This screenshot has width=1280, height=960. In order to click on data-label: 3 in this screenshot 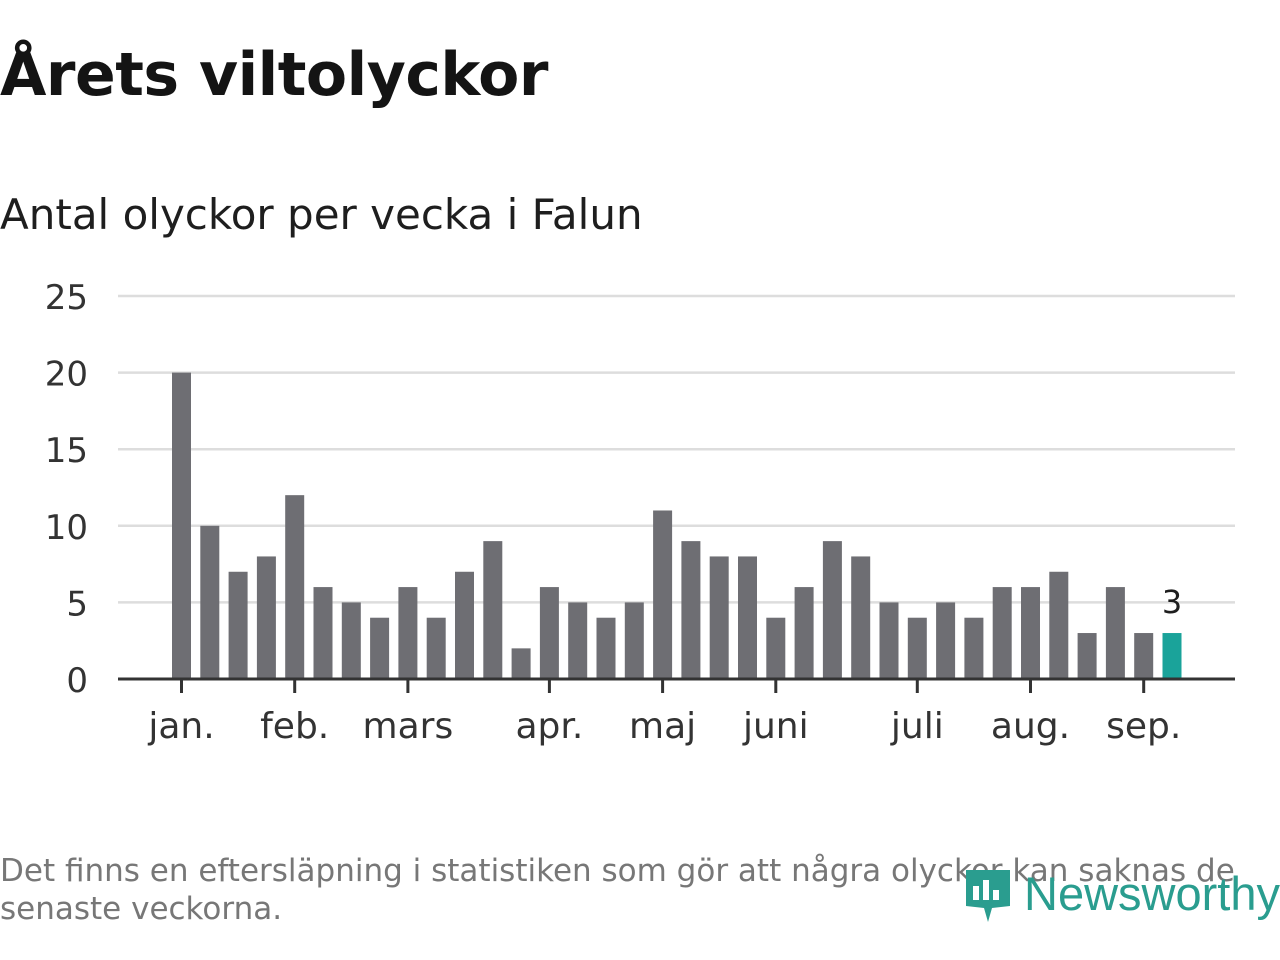, I will do `click(1172, 602)`.